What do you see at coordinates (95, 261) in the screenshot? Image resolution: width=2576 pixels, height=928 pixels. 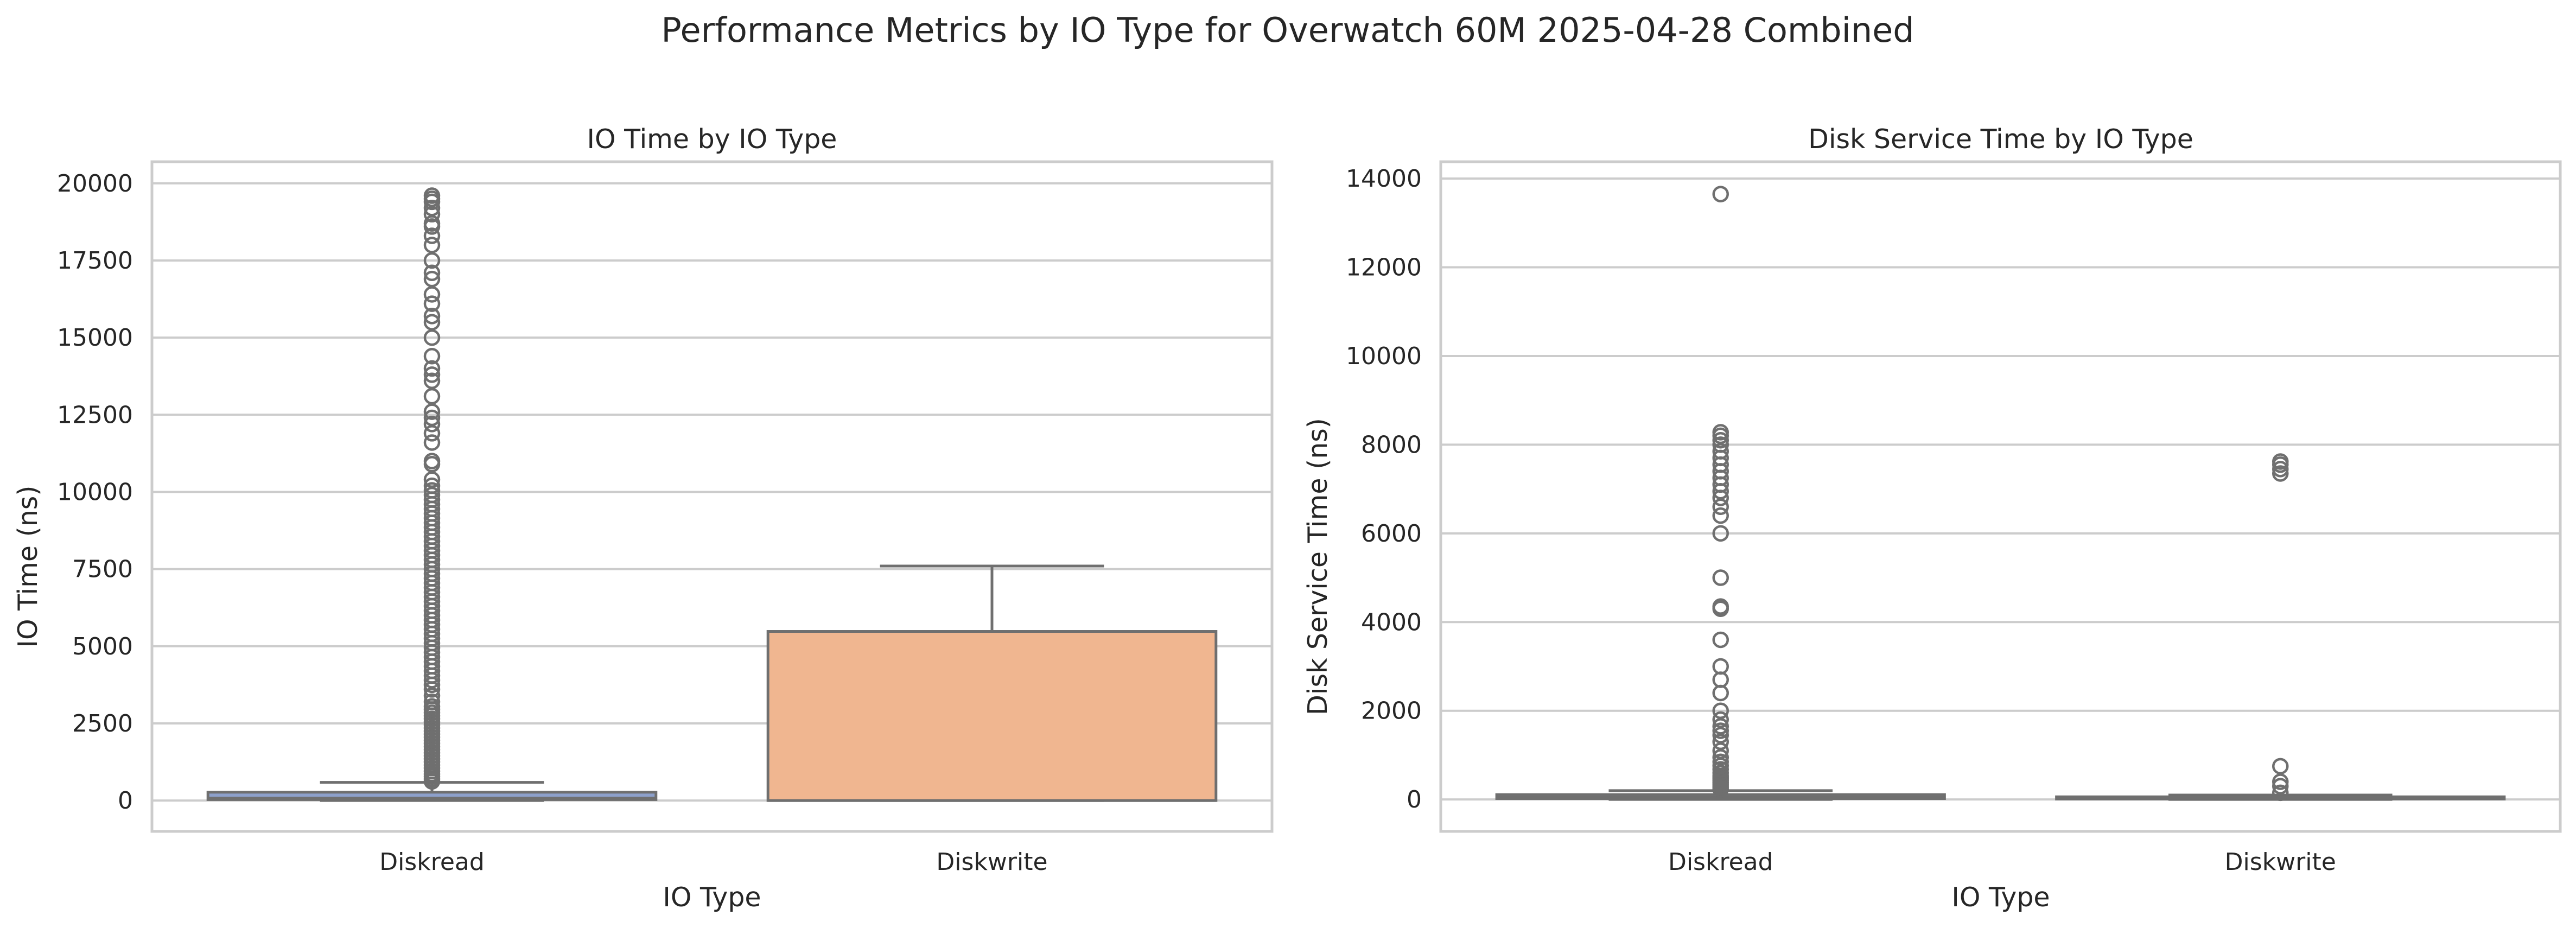 I see `y-tick-label: 17500` at bounding box center [95, 261].